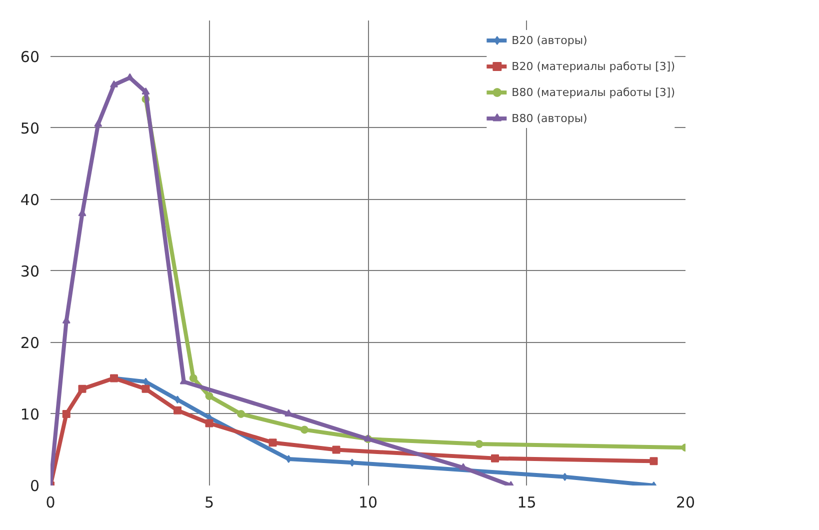 This screenshot has width=819, height=530. I want to click on y-tick-label: 40, so click(30, 199).